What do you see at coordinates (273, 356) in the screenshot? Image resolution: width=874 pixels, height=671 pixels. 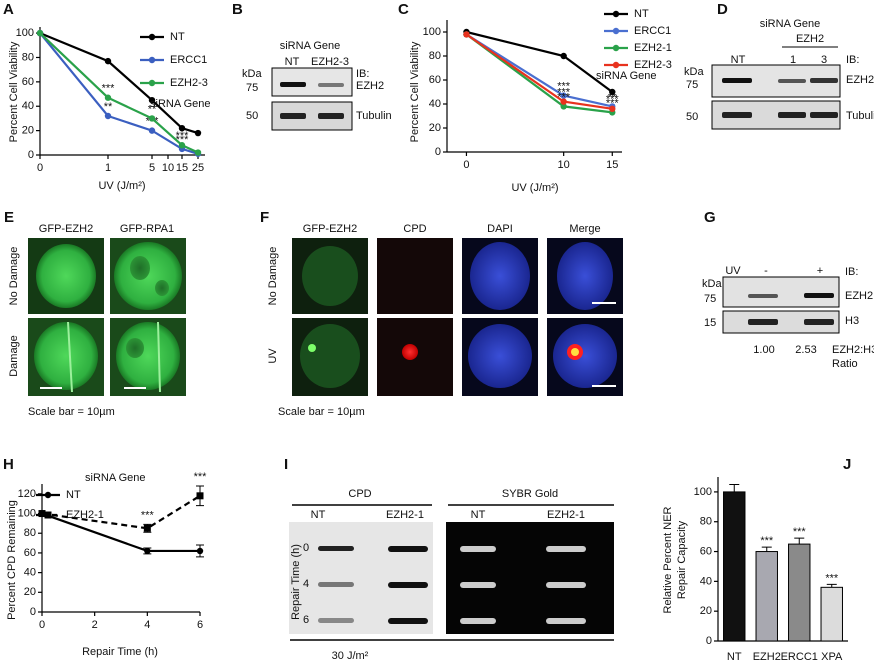 I see `row-label: UV` at bounding box center [273, 356].